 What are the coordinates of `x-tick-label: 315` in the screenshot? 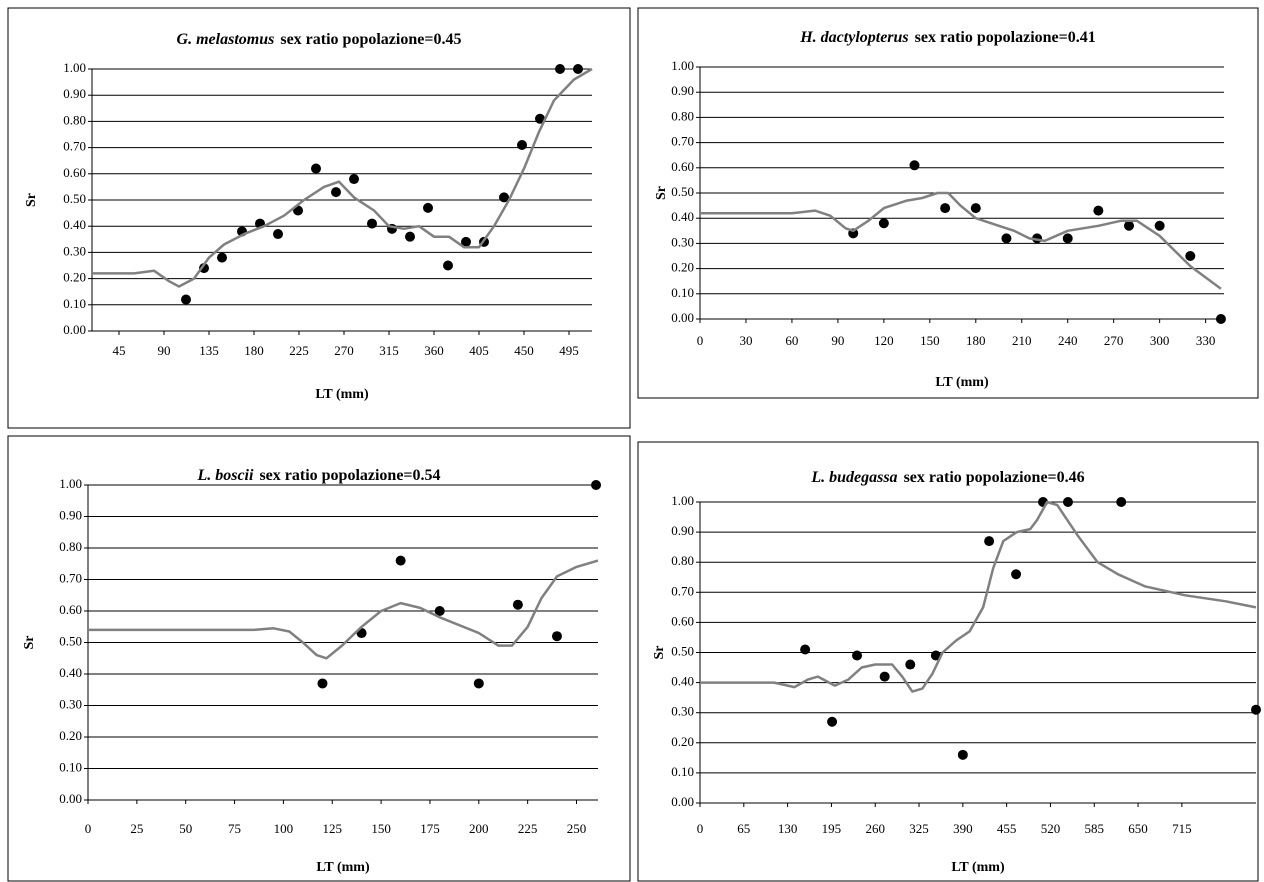 It's located at (389, 350).